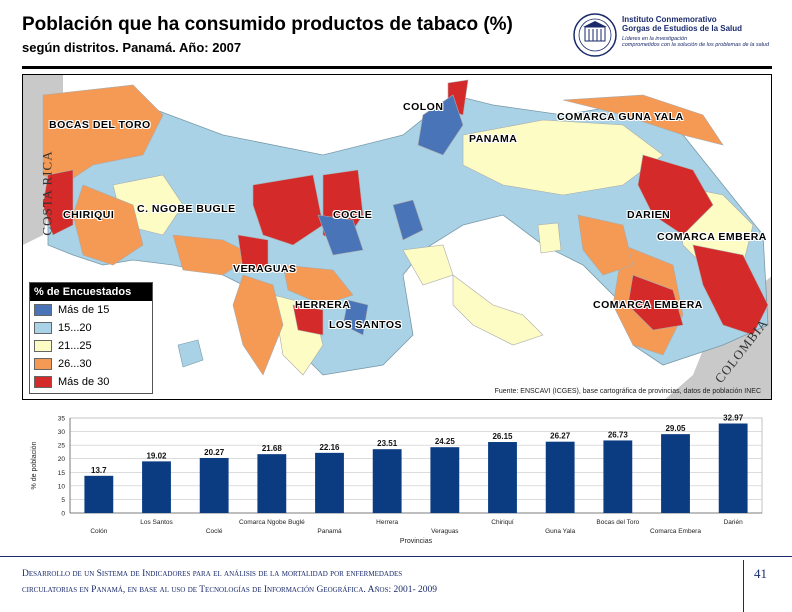 This screenshot has width=792, height=612. Describe the element at coordinates (62, 432) in the screenshot. I see `y-tick-label: 30` at that location.